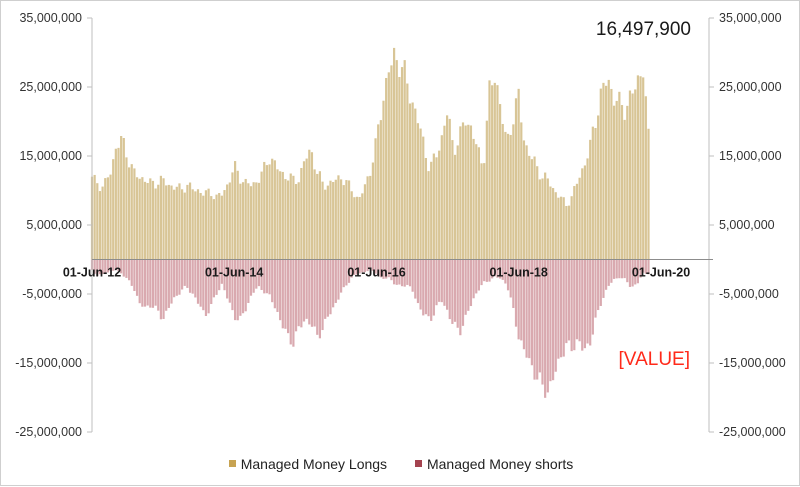  I want to click on y-tick-label-left: 25,000,000, so click(50, 87).